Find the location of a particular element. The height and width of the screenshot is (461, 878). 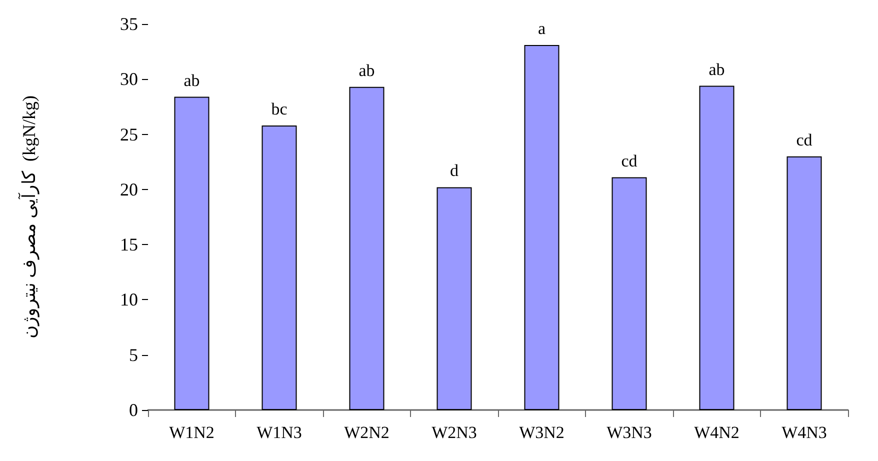

x-tick-label: W1N3 is located at coordinates (279, 432).